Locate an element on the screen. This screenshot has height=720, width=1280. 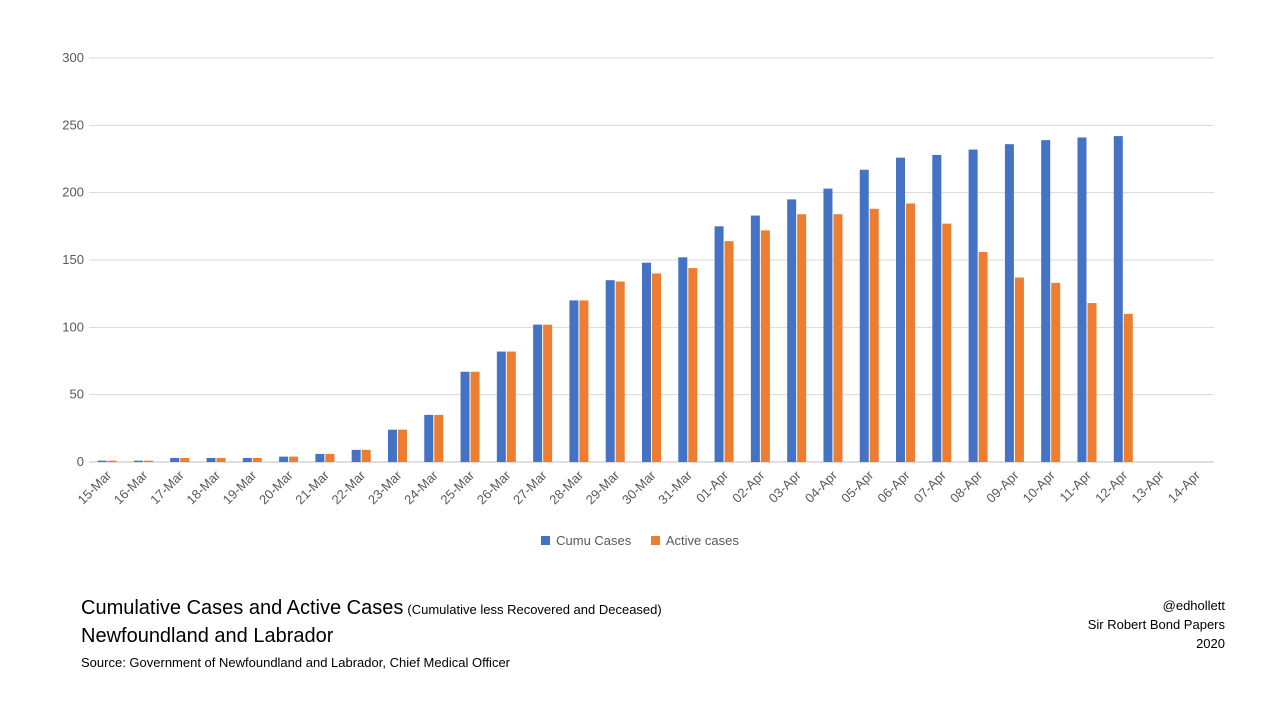
x-tick-label: 29-Mar is located at coordinates (603, 487).